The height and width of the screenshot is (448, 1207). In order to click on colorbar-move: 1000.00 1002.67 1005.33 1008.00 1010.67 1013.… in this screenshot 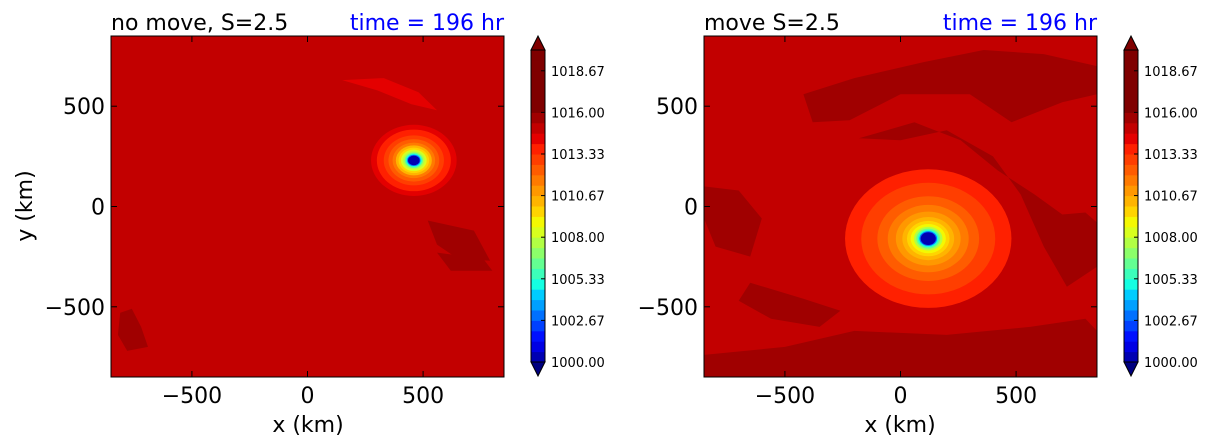, I will do `click(1160, 206)`.